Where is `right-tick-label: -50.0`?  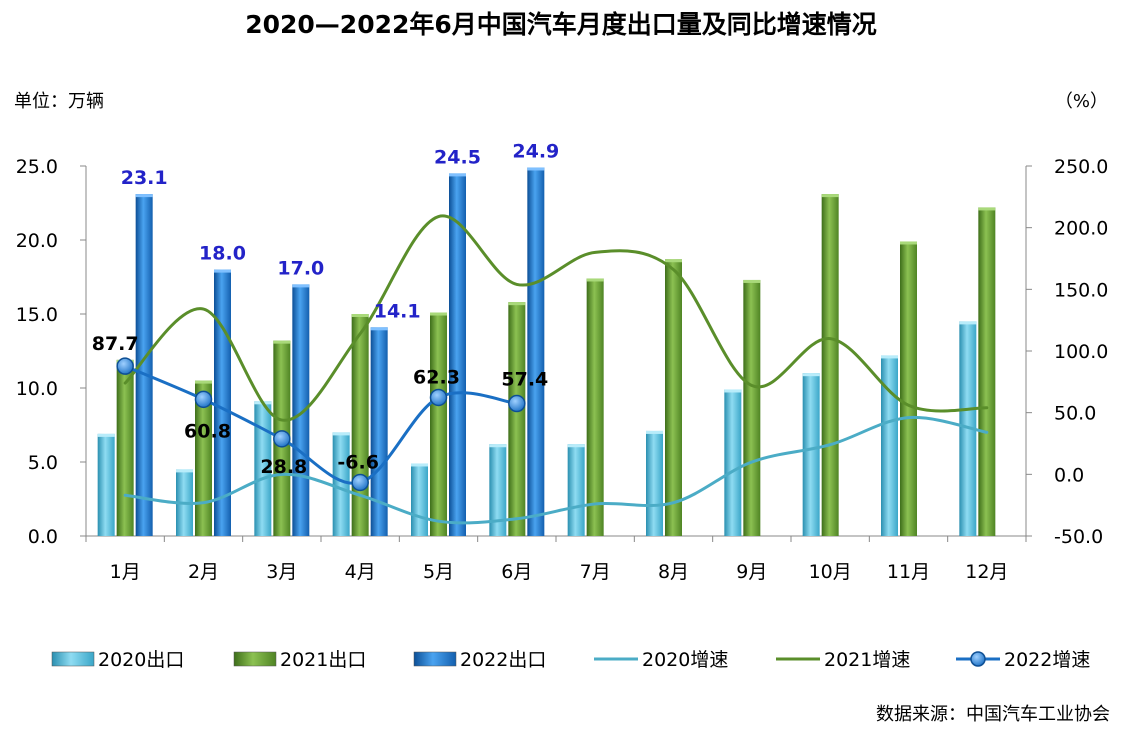
right-tick-label: -50.0 is located at coordinates (1078, 537).